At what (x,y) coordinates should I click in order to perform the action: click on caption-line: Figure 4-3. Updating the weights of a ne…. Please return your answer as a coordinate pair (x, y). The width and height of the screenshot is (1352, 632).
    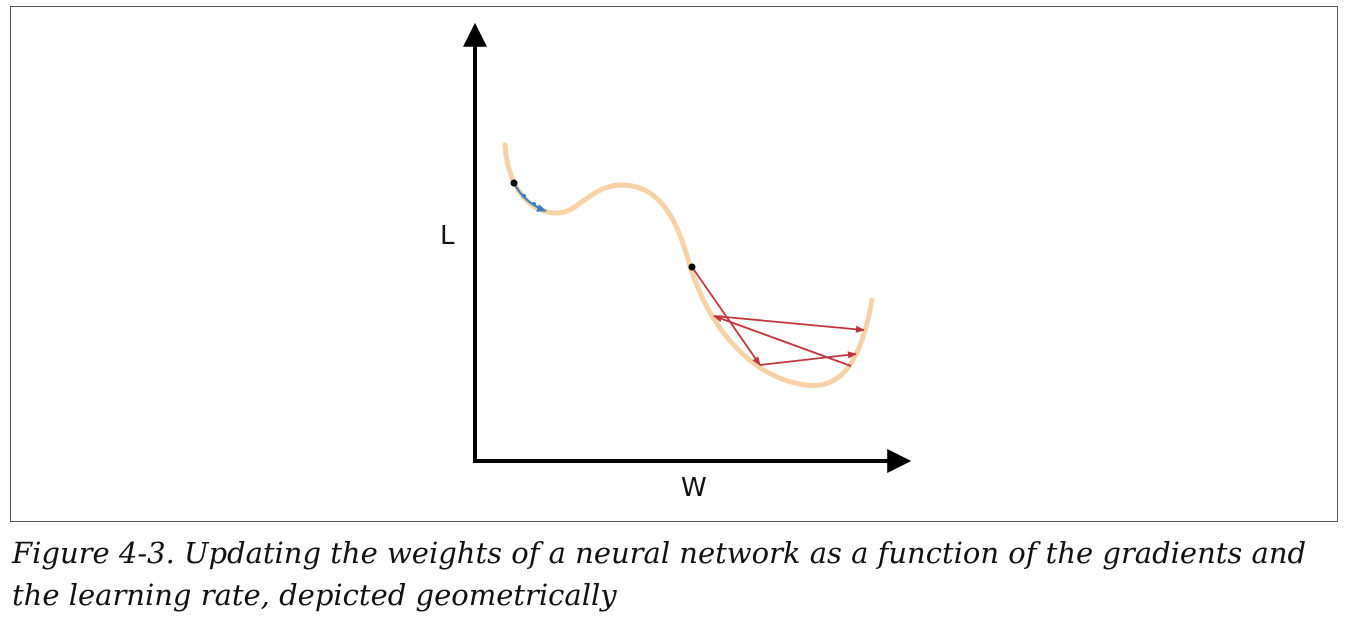
    Looking at the image, I should click on (659, 553).